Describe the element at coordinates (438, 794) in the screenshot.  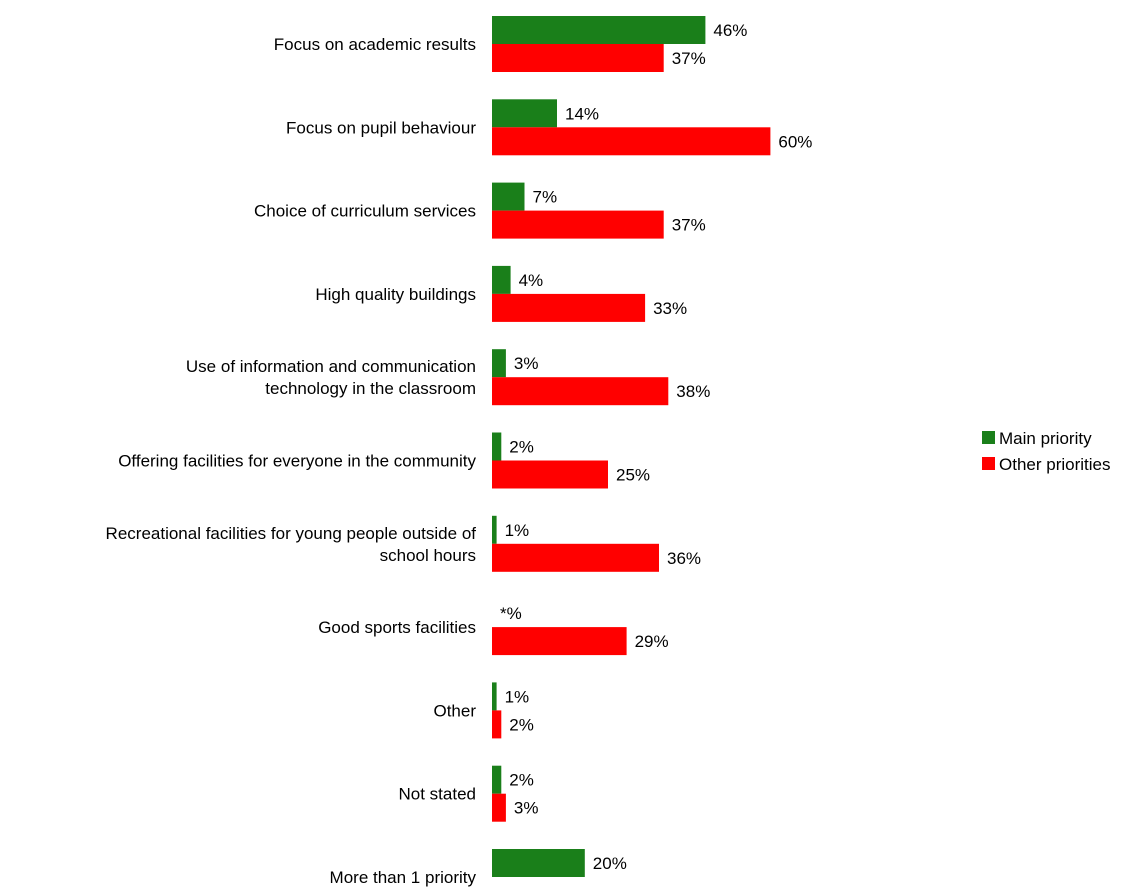
I see `category-label: Not stated` at that location.